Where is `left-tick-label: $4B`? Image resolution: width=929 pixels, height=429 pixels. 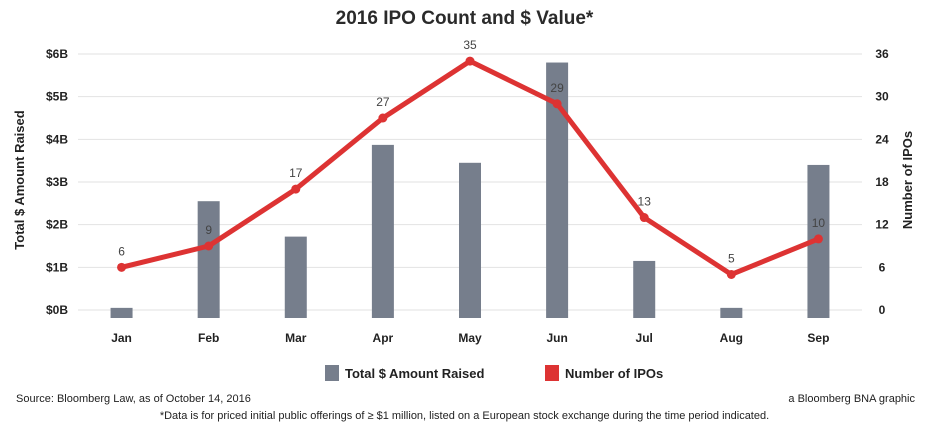
left-tick-label: $4B is located at coordinates (57, 139).